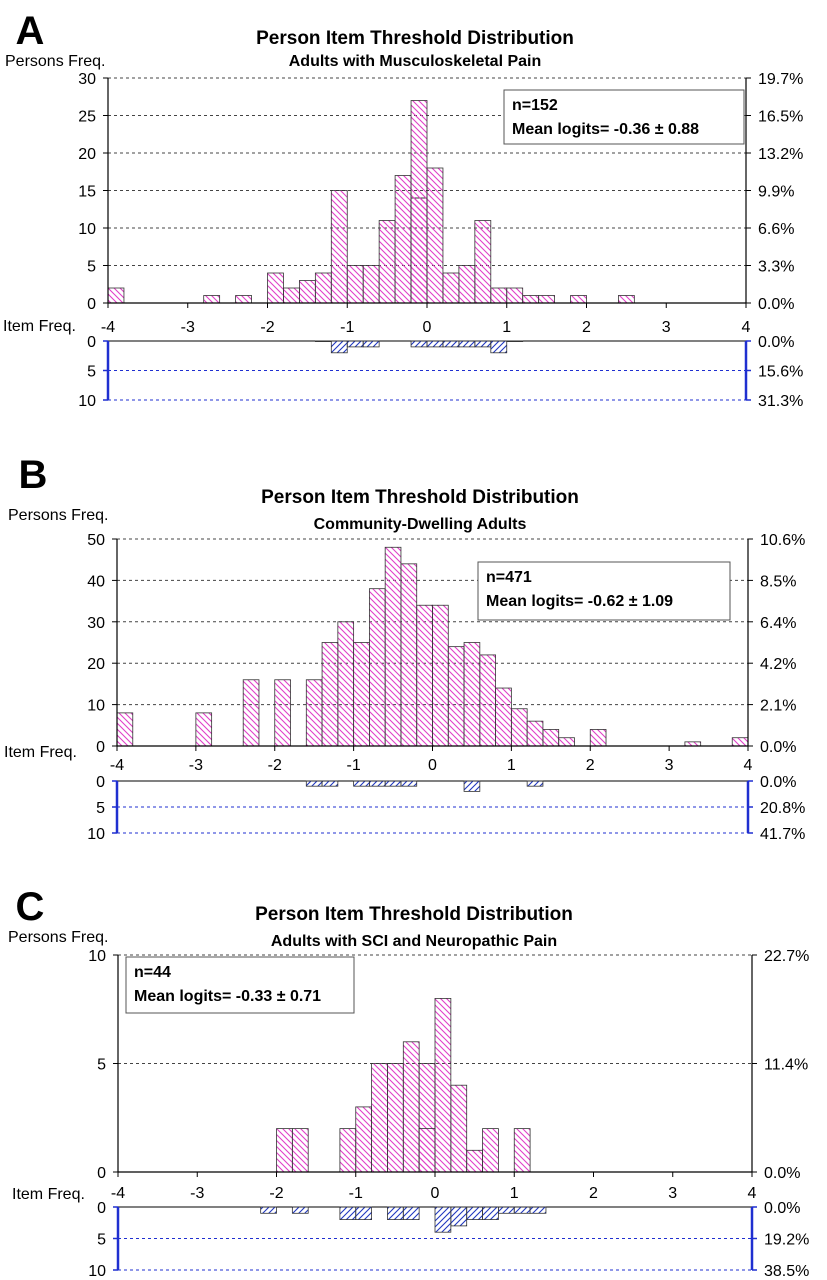  Describe the element at coordinates (435, 1193) in the screenshot. I see `x-tick-label: 0` at that location.